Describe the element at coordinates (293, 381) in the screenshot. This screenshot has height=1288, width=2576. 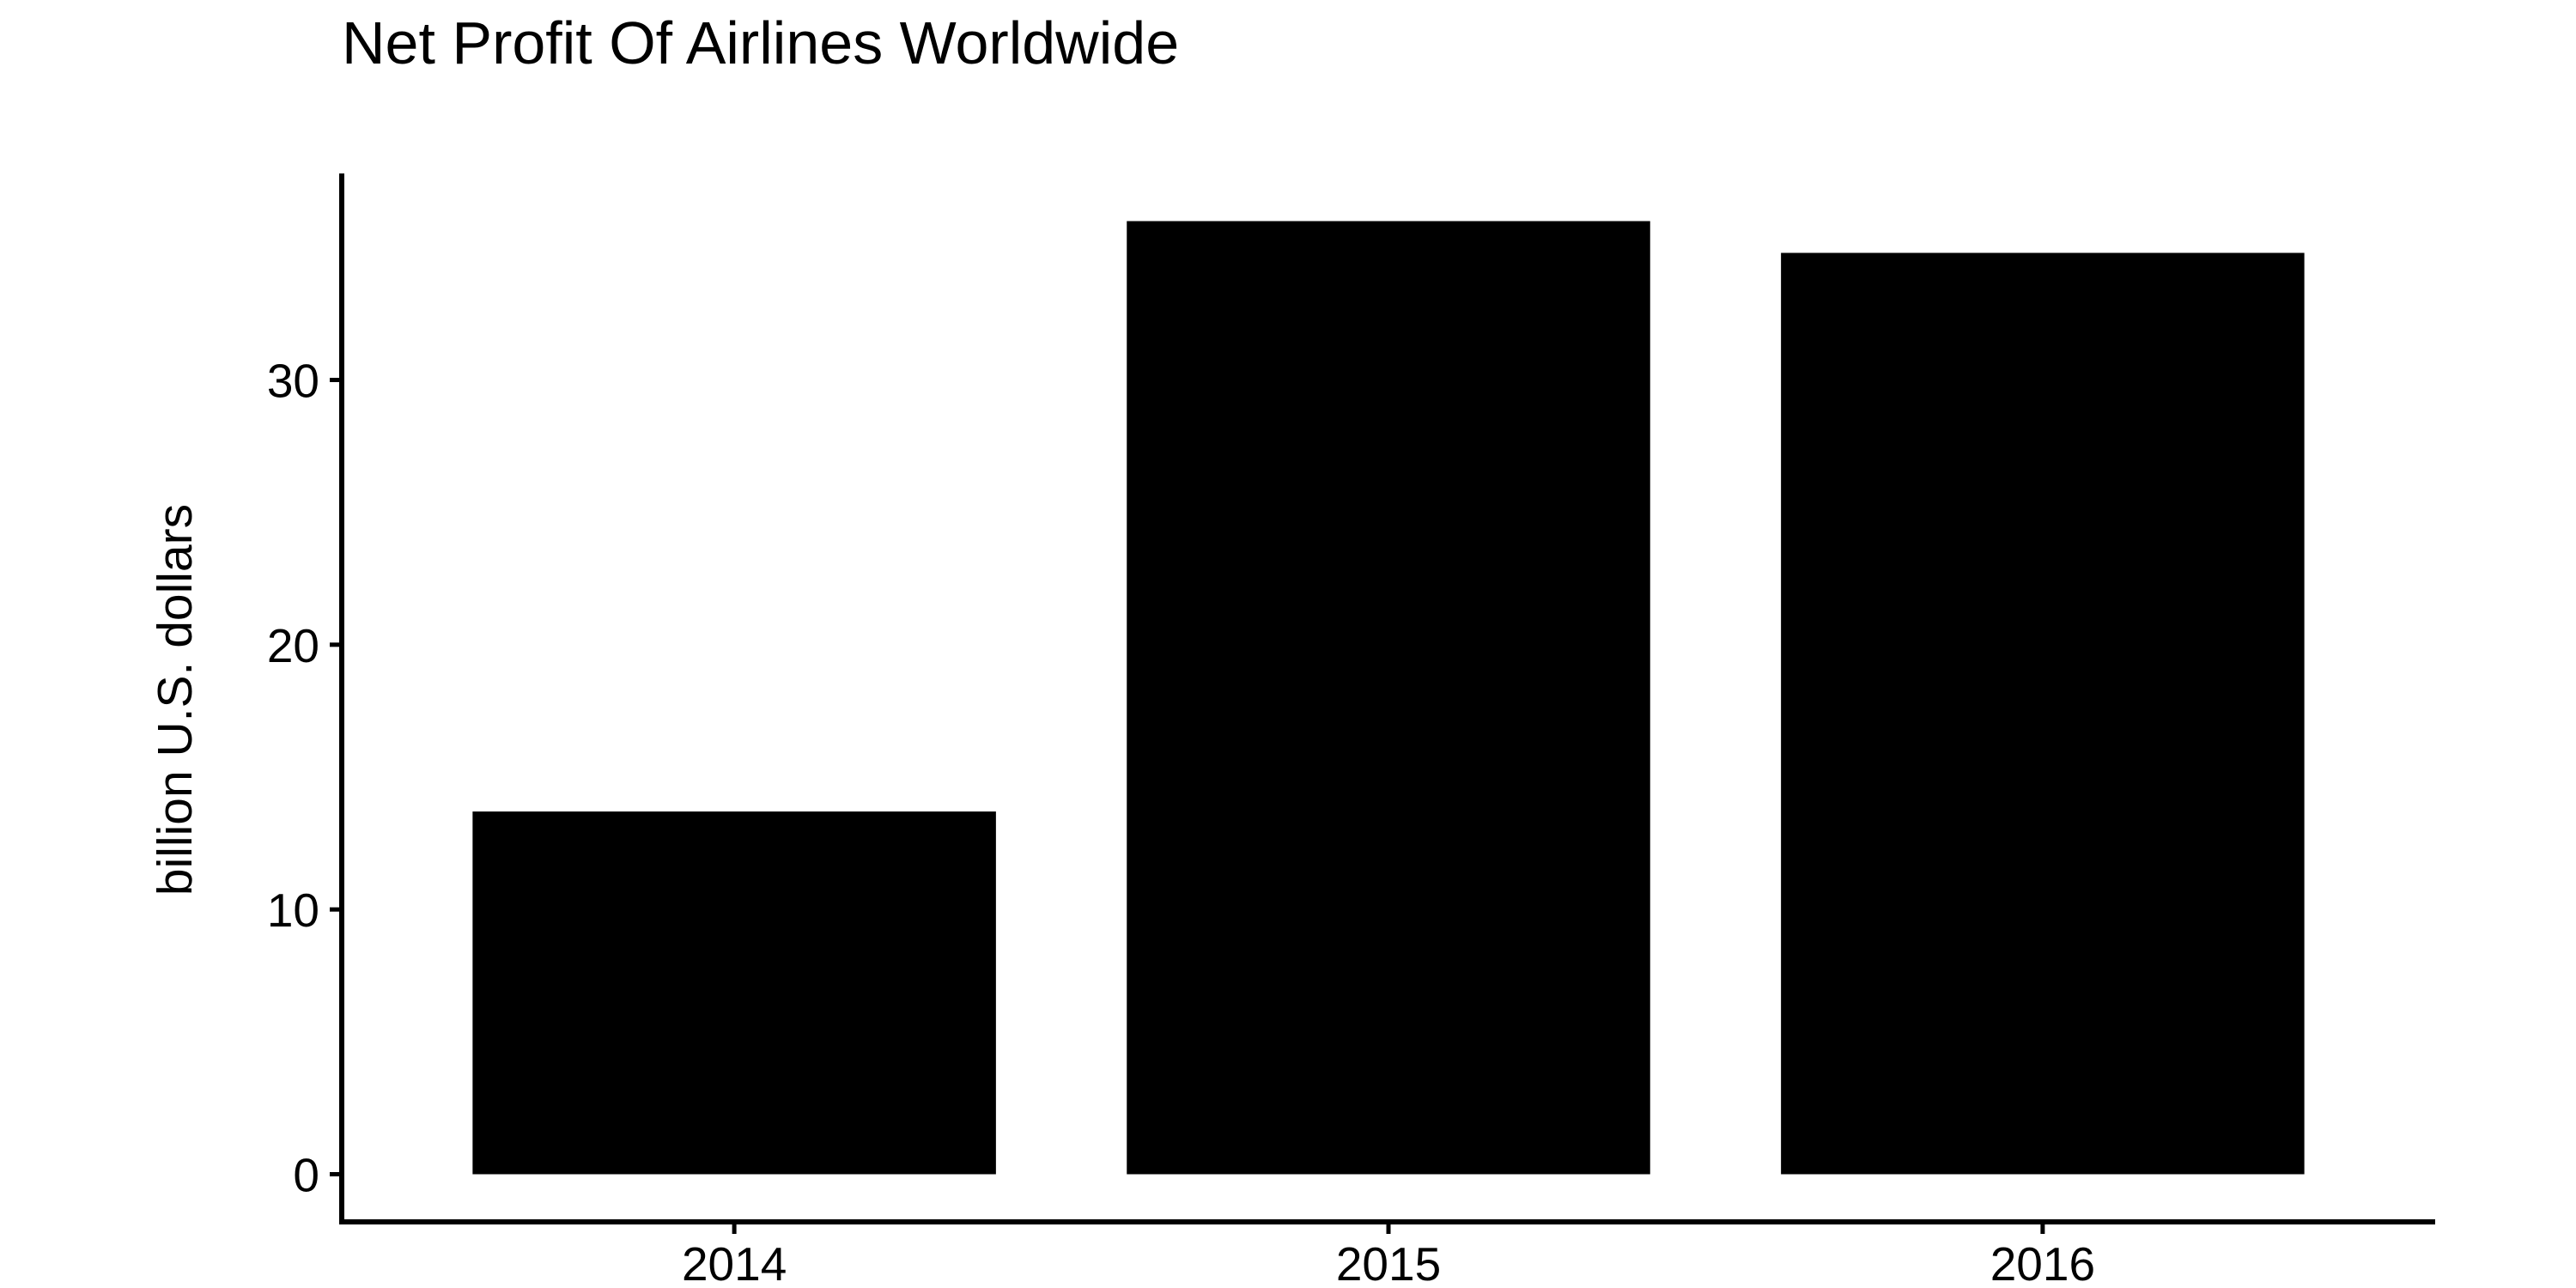
I see `y-tick-label: 30` at that location.